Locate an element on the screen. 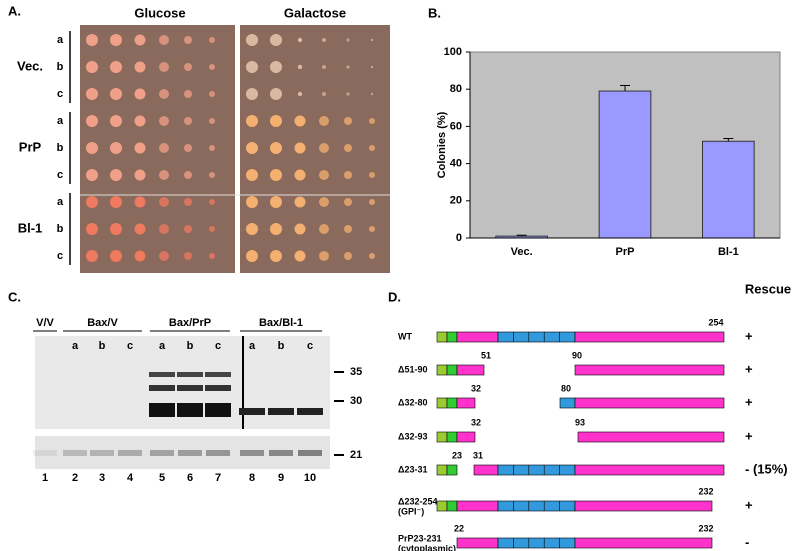 The image size is (800, 551). group-label: Bax/V is located at coordinates (102, 323).